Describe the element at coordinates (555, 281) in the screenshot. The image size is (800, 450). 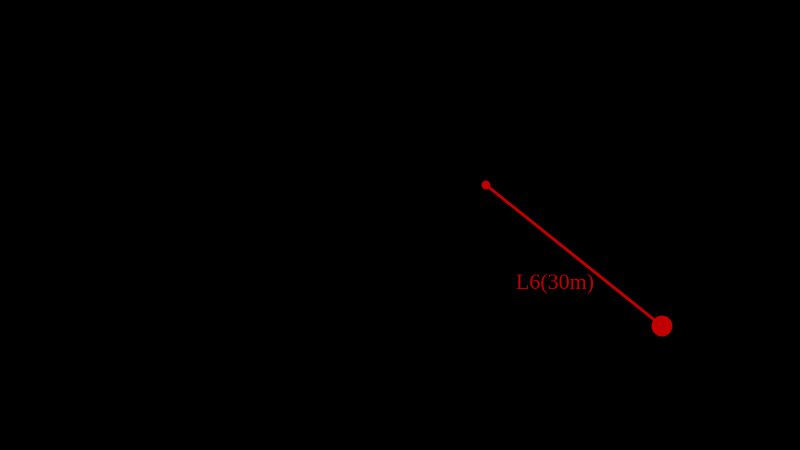
I see `link-label: L6(30m)` at that location.